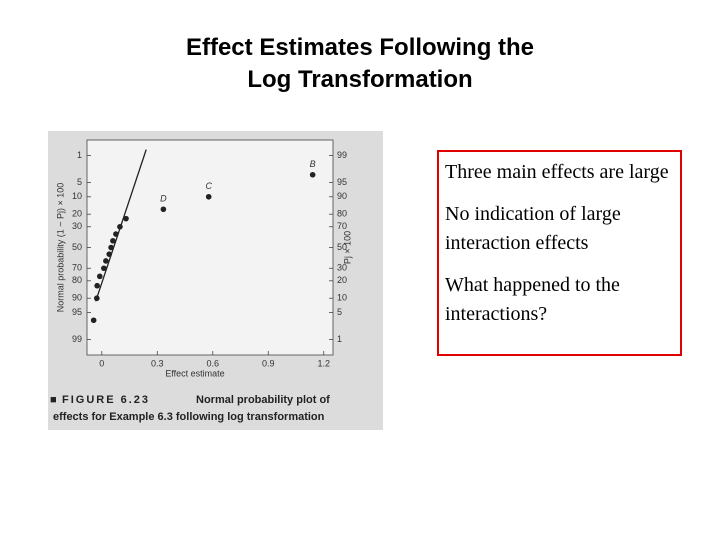 The width and height of the screenshot is (720, 540). What do you see at coordinates (532, 299) in the screenshot?
I see `bullet: What happened to the interactions?` at bounding box center [532, 299].